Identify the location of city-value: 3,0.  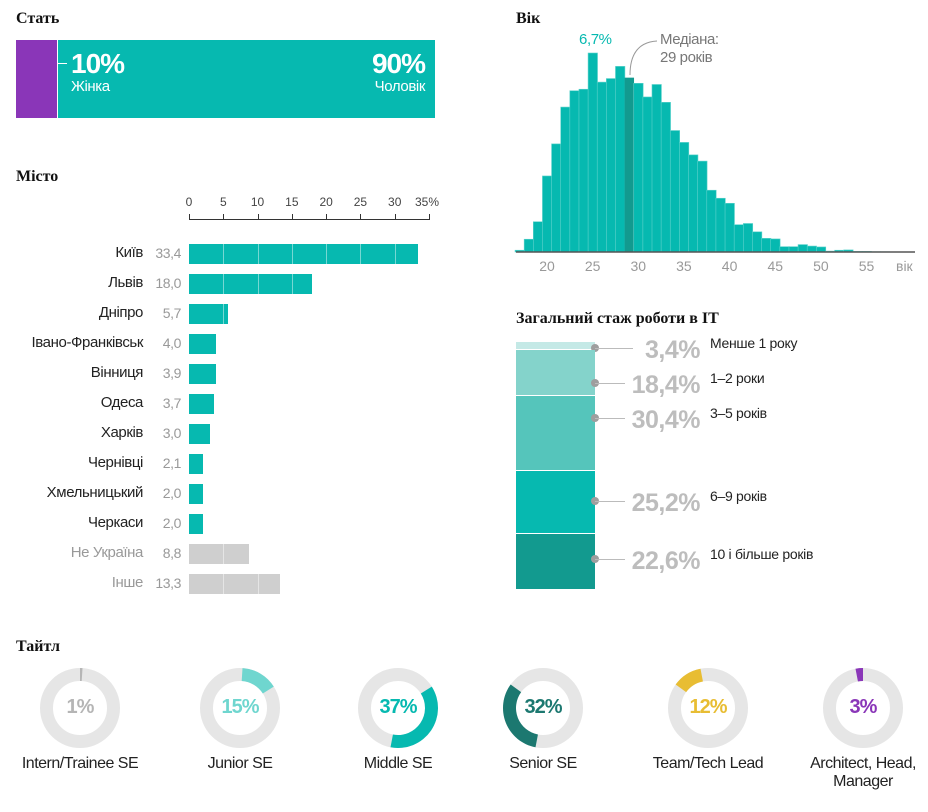
(172, 433).